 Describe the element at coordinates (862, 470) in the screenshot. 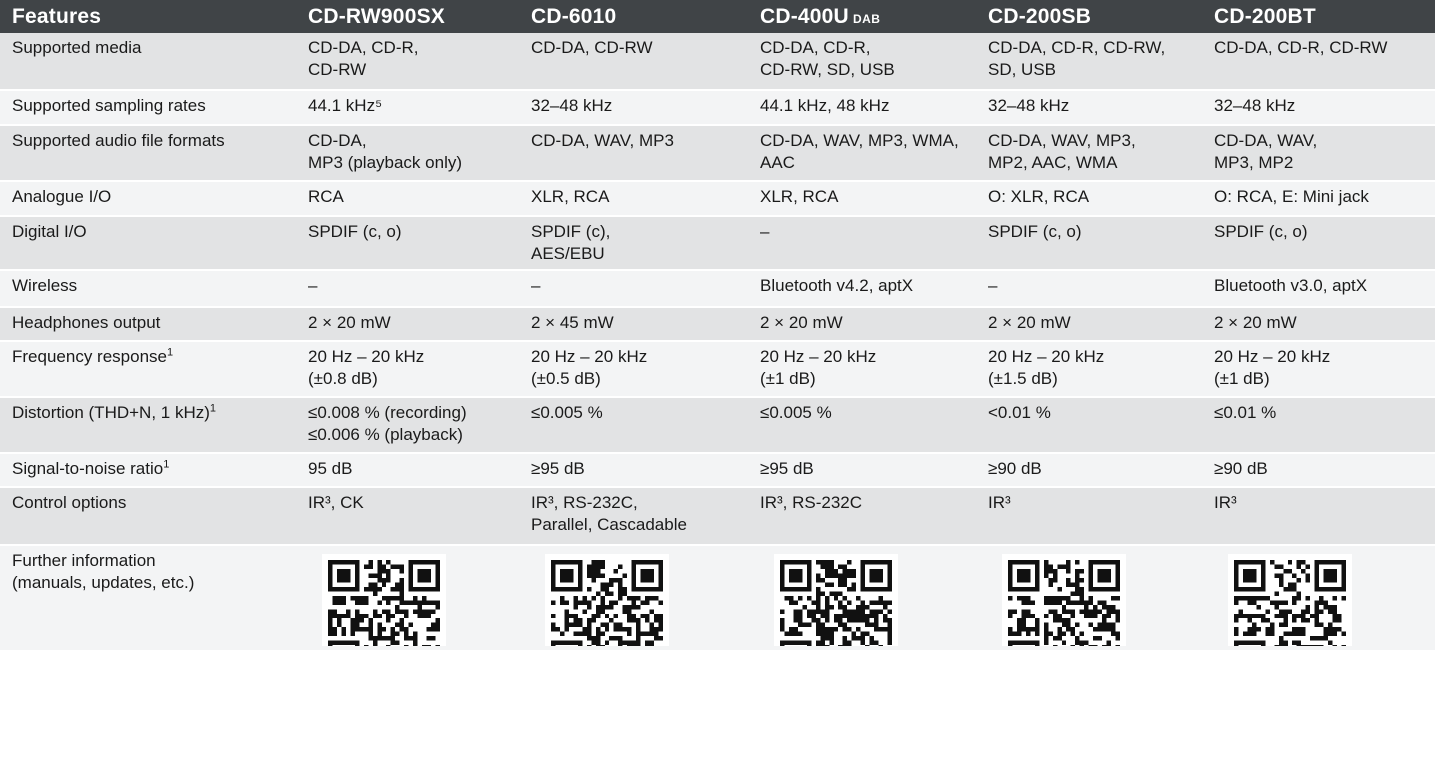

I see `value-cell: ≥95 dB` at that location.